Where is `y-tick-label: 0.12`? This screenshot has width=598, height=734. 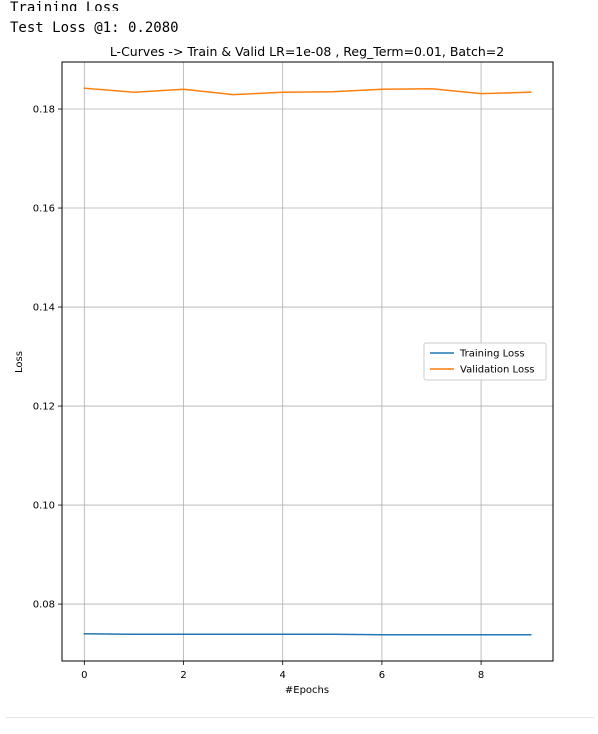
y-tick-label: 0.12 is located at coordinates (44, 407).